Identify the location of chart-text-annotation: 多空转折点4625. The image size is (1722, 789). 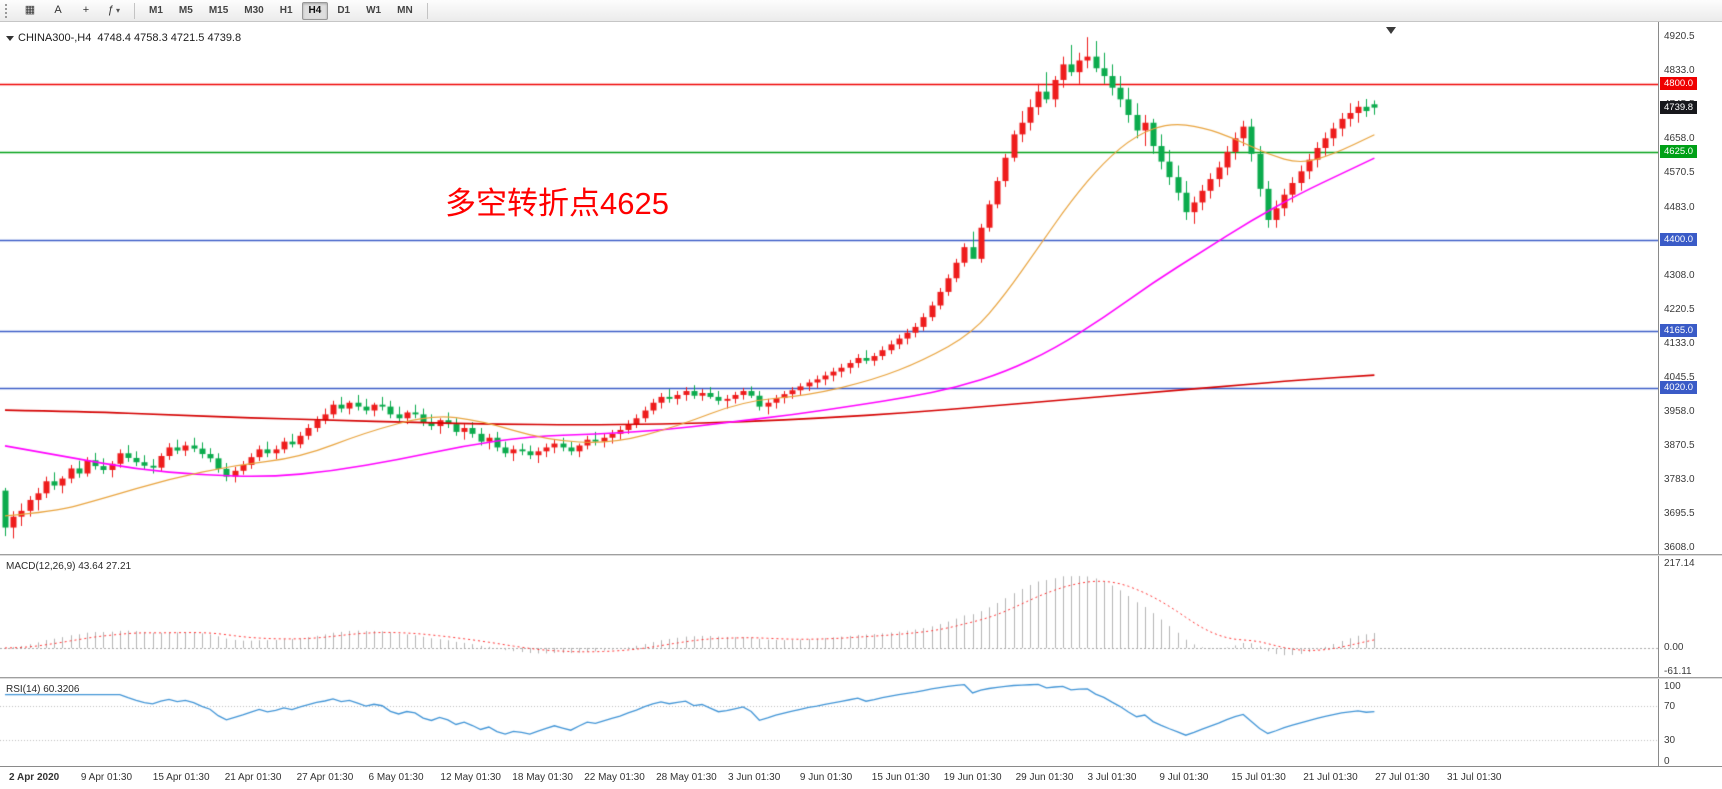
(557, 203).